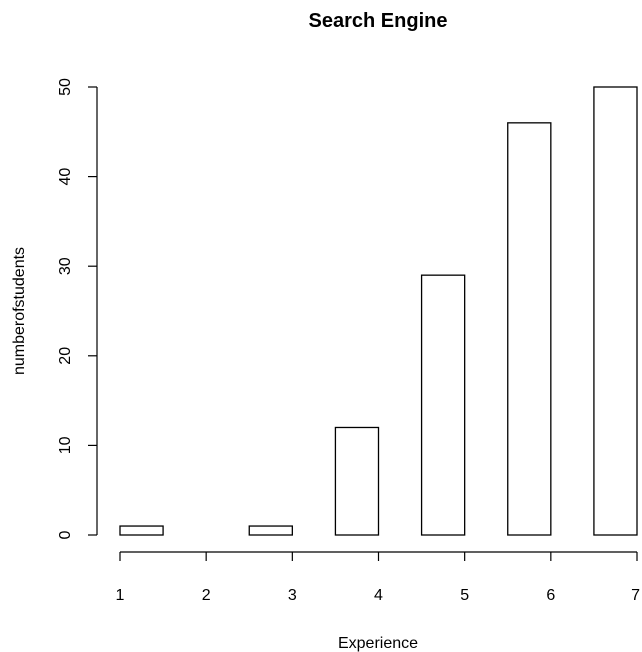 Image resolution: width=642 pixels, height=652 pixels. Describe the element at coordinates (19, 311) in the screenshot. I see `y-axis-label: numberofstudents` at that location.